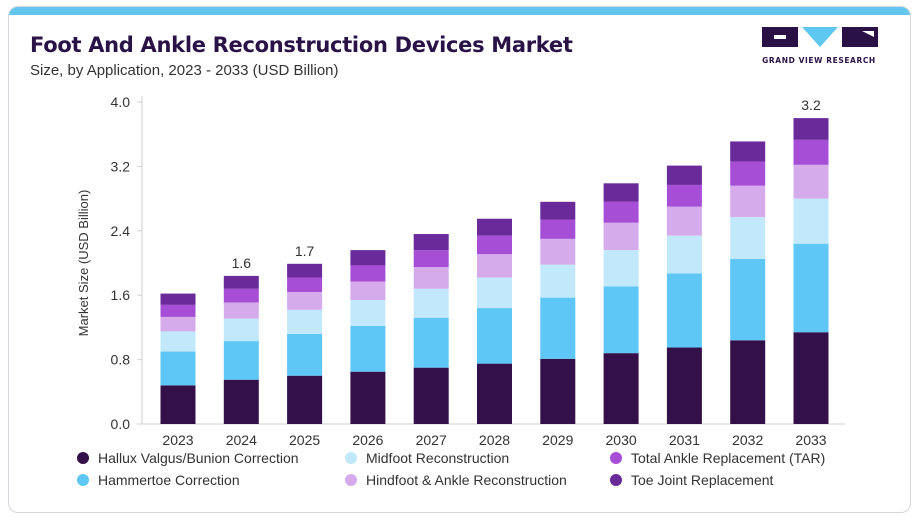  Describe the element at coordinates (305, 251) in the screenshot. I see `data-label: 1.7` at that location.